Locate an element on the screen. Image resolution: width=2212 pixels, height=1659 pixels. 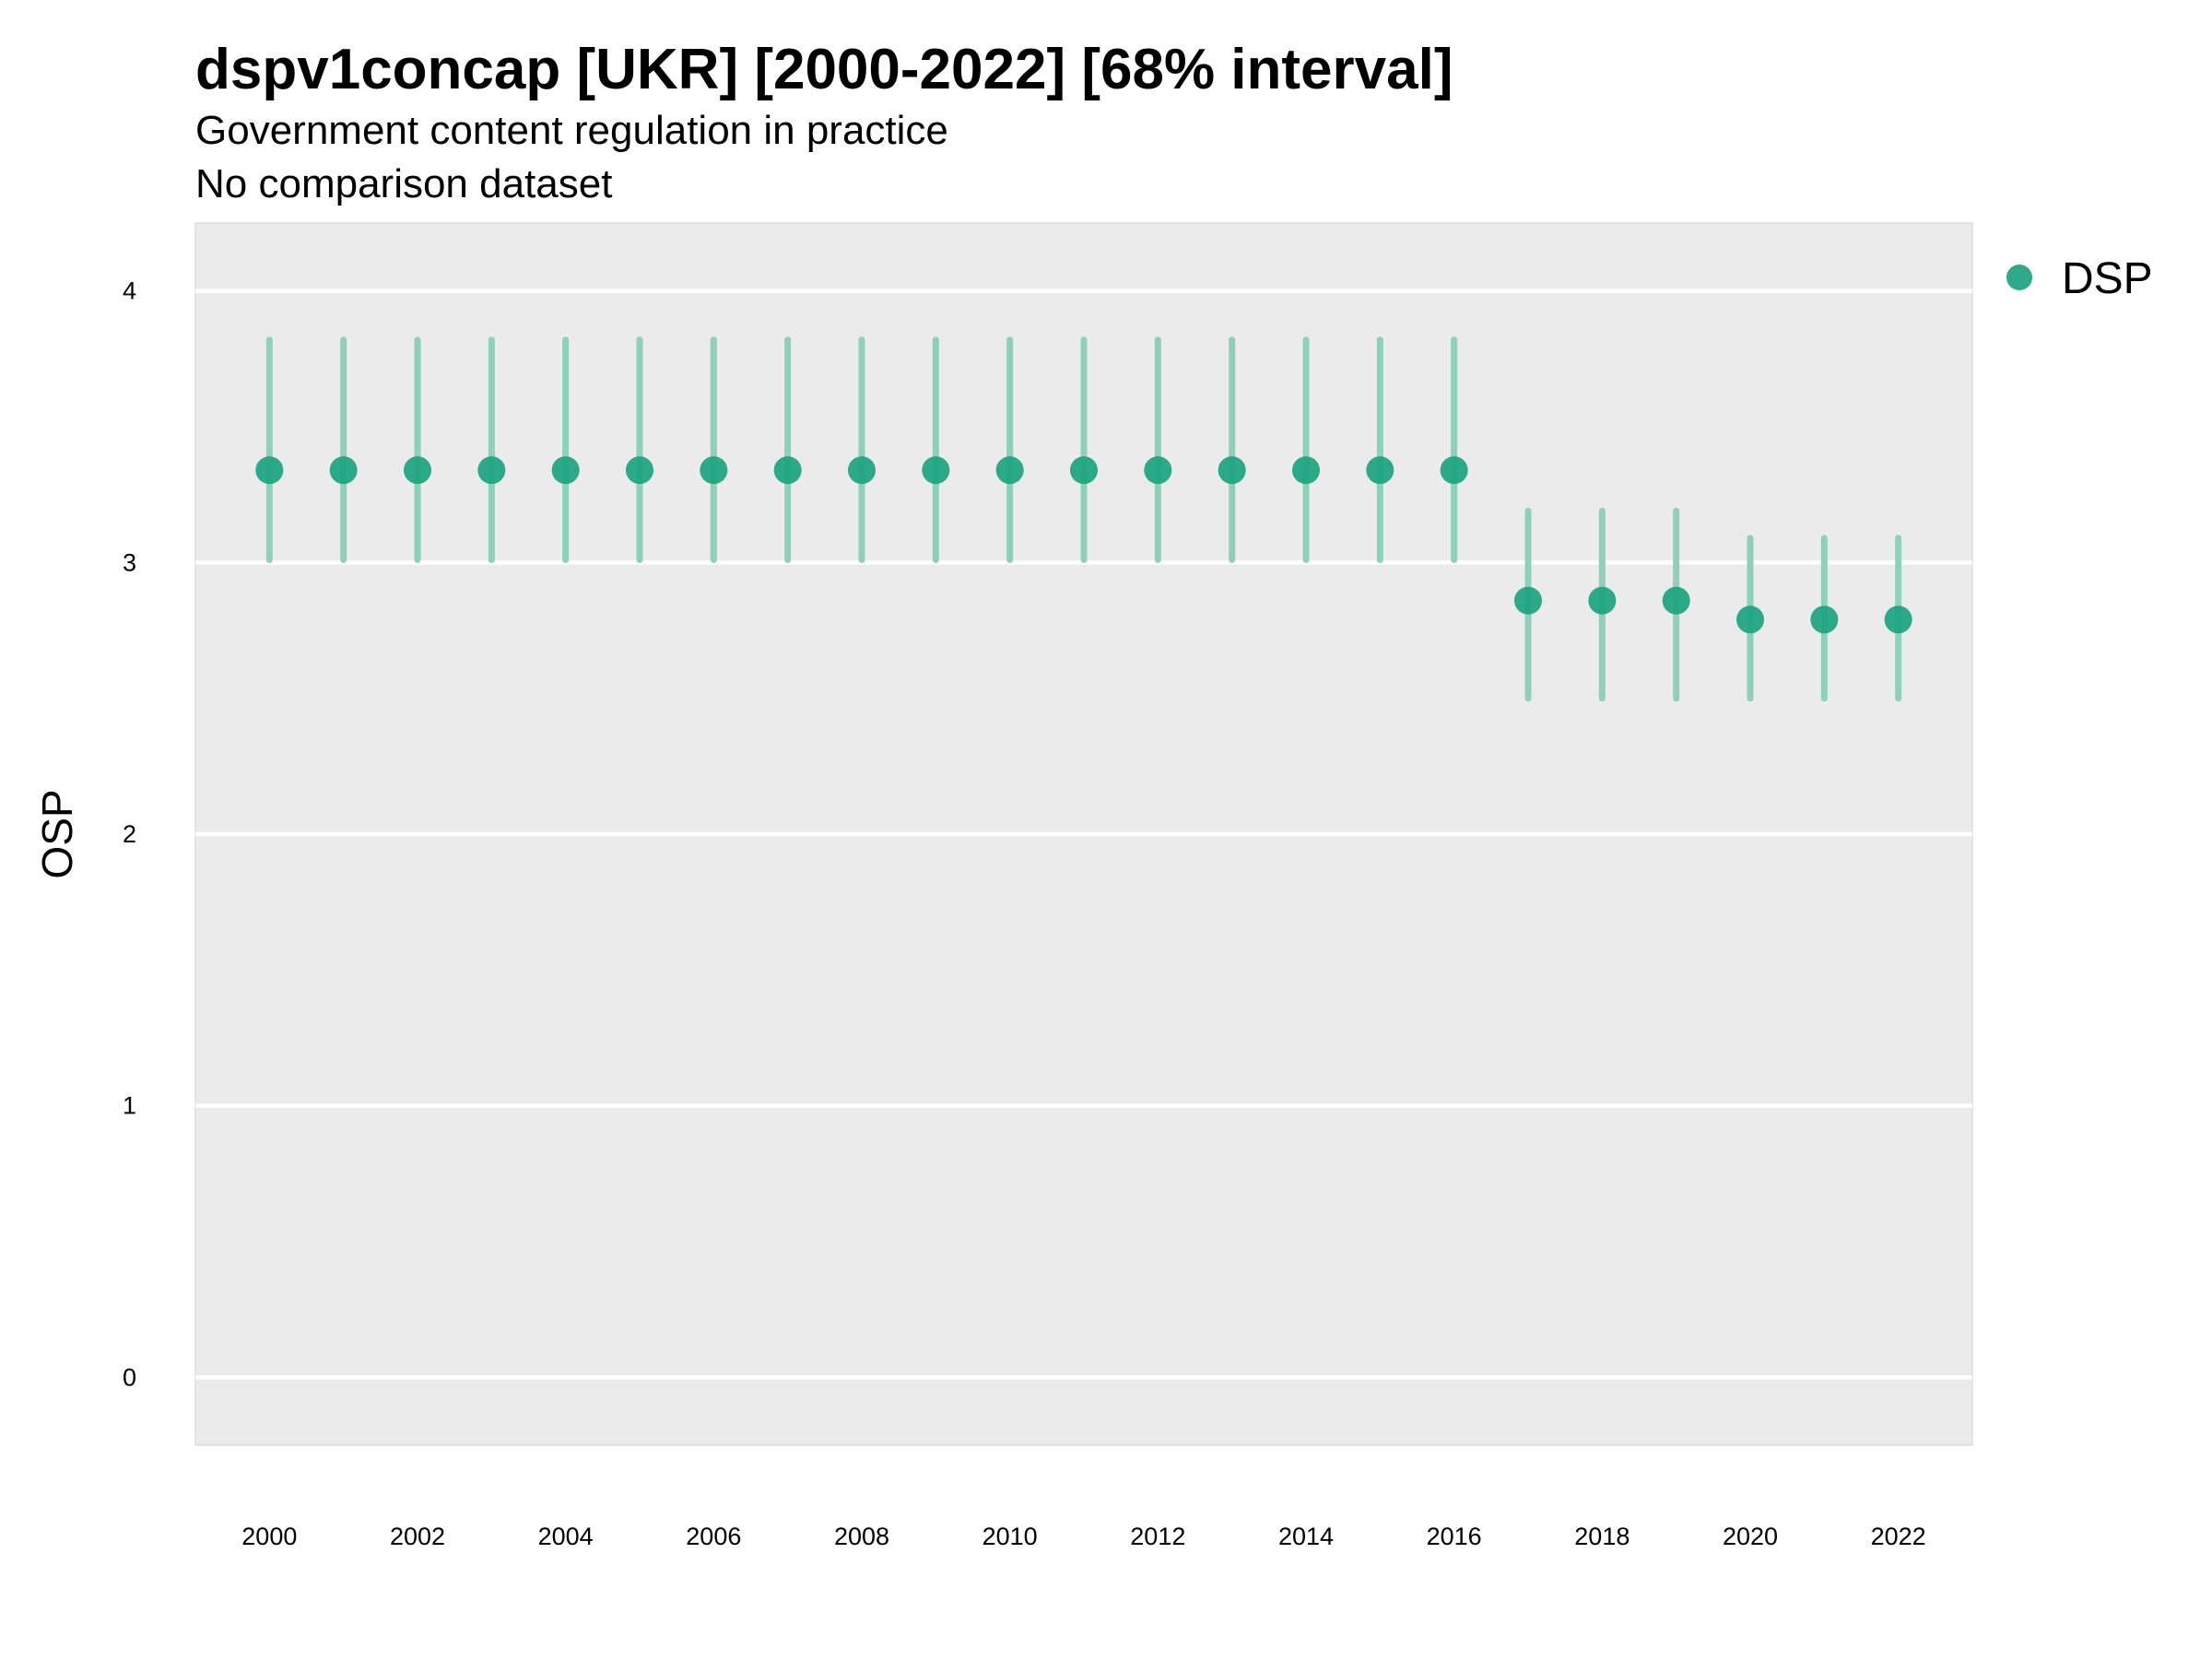
x-tick-label-2000: 2000 is located at coordinates (269, 1536).